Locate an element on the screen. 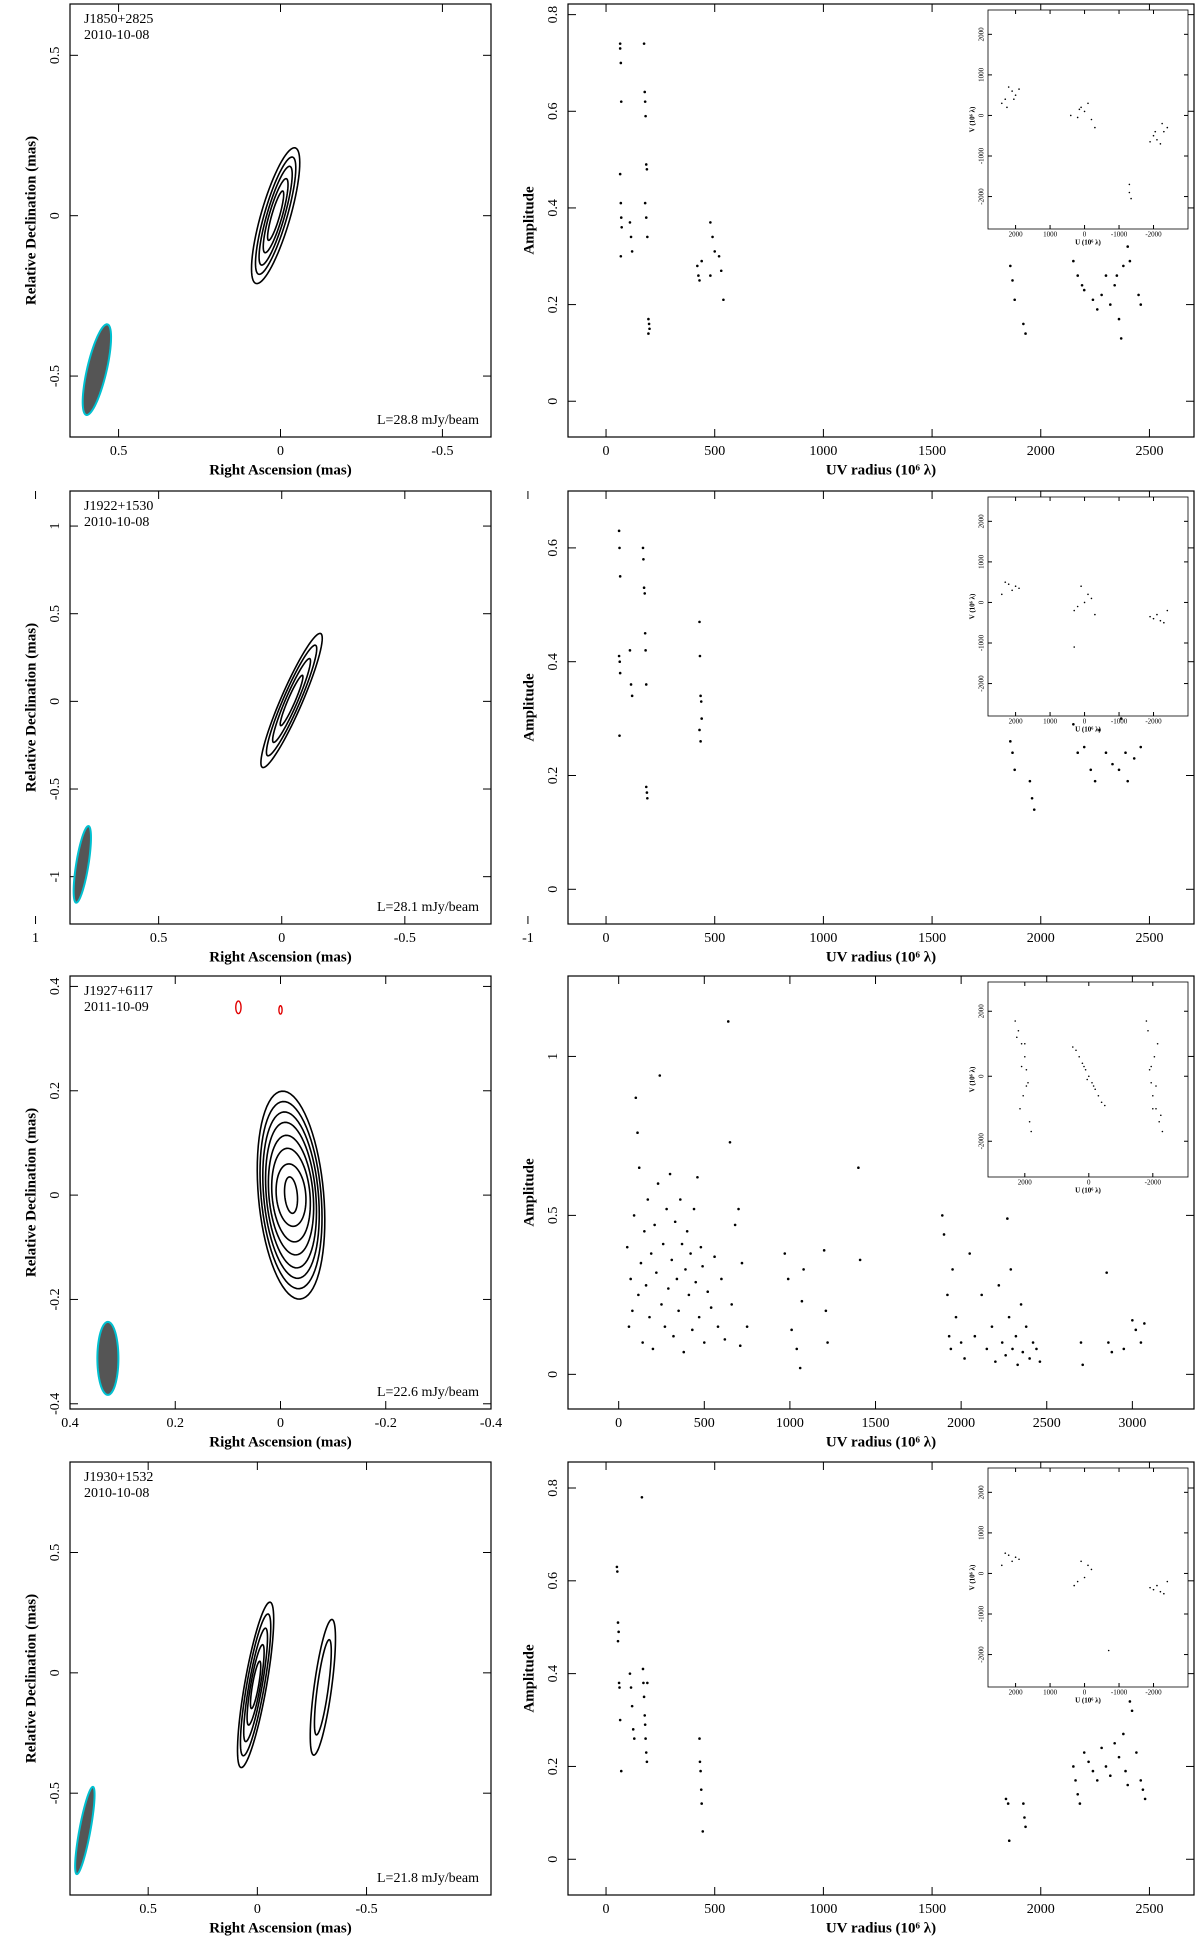 The width and height of the screenshot is (1200, 1938). y-axis-title: Amplitude is located at coordinates (529, 1678).